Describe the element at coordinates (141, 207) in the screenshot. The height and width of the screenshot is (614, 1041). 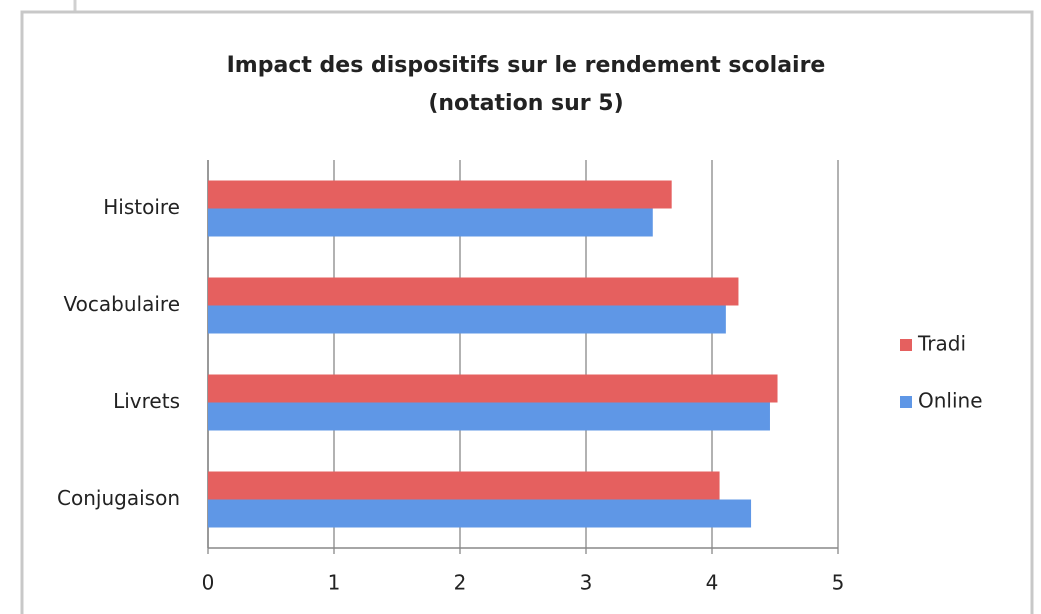
I see `y-tick-label: Histoire` at that location.